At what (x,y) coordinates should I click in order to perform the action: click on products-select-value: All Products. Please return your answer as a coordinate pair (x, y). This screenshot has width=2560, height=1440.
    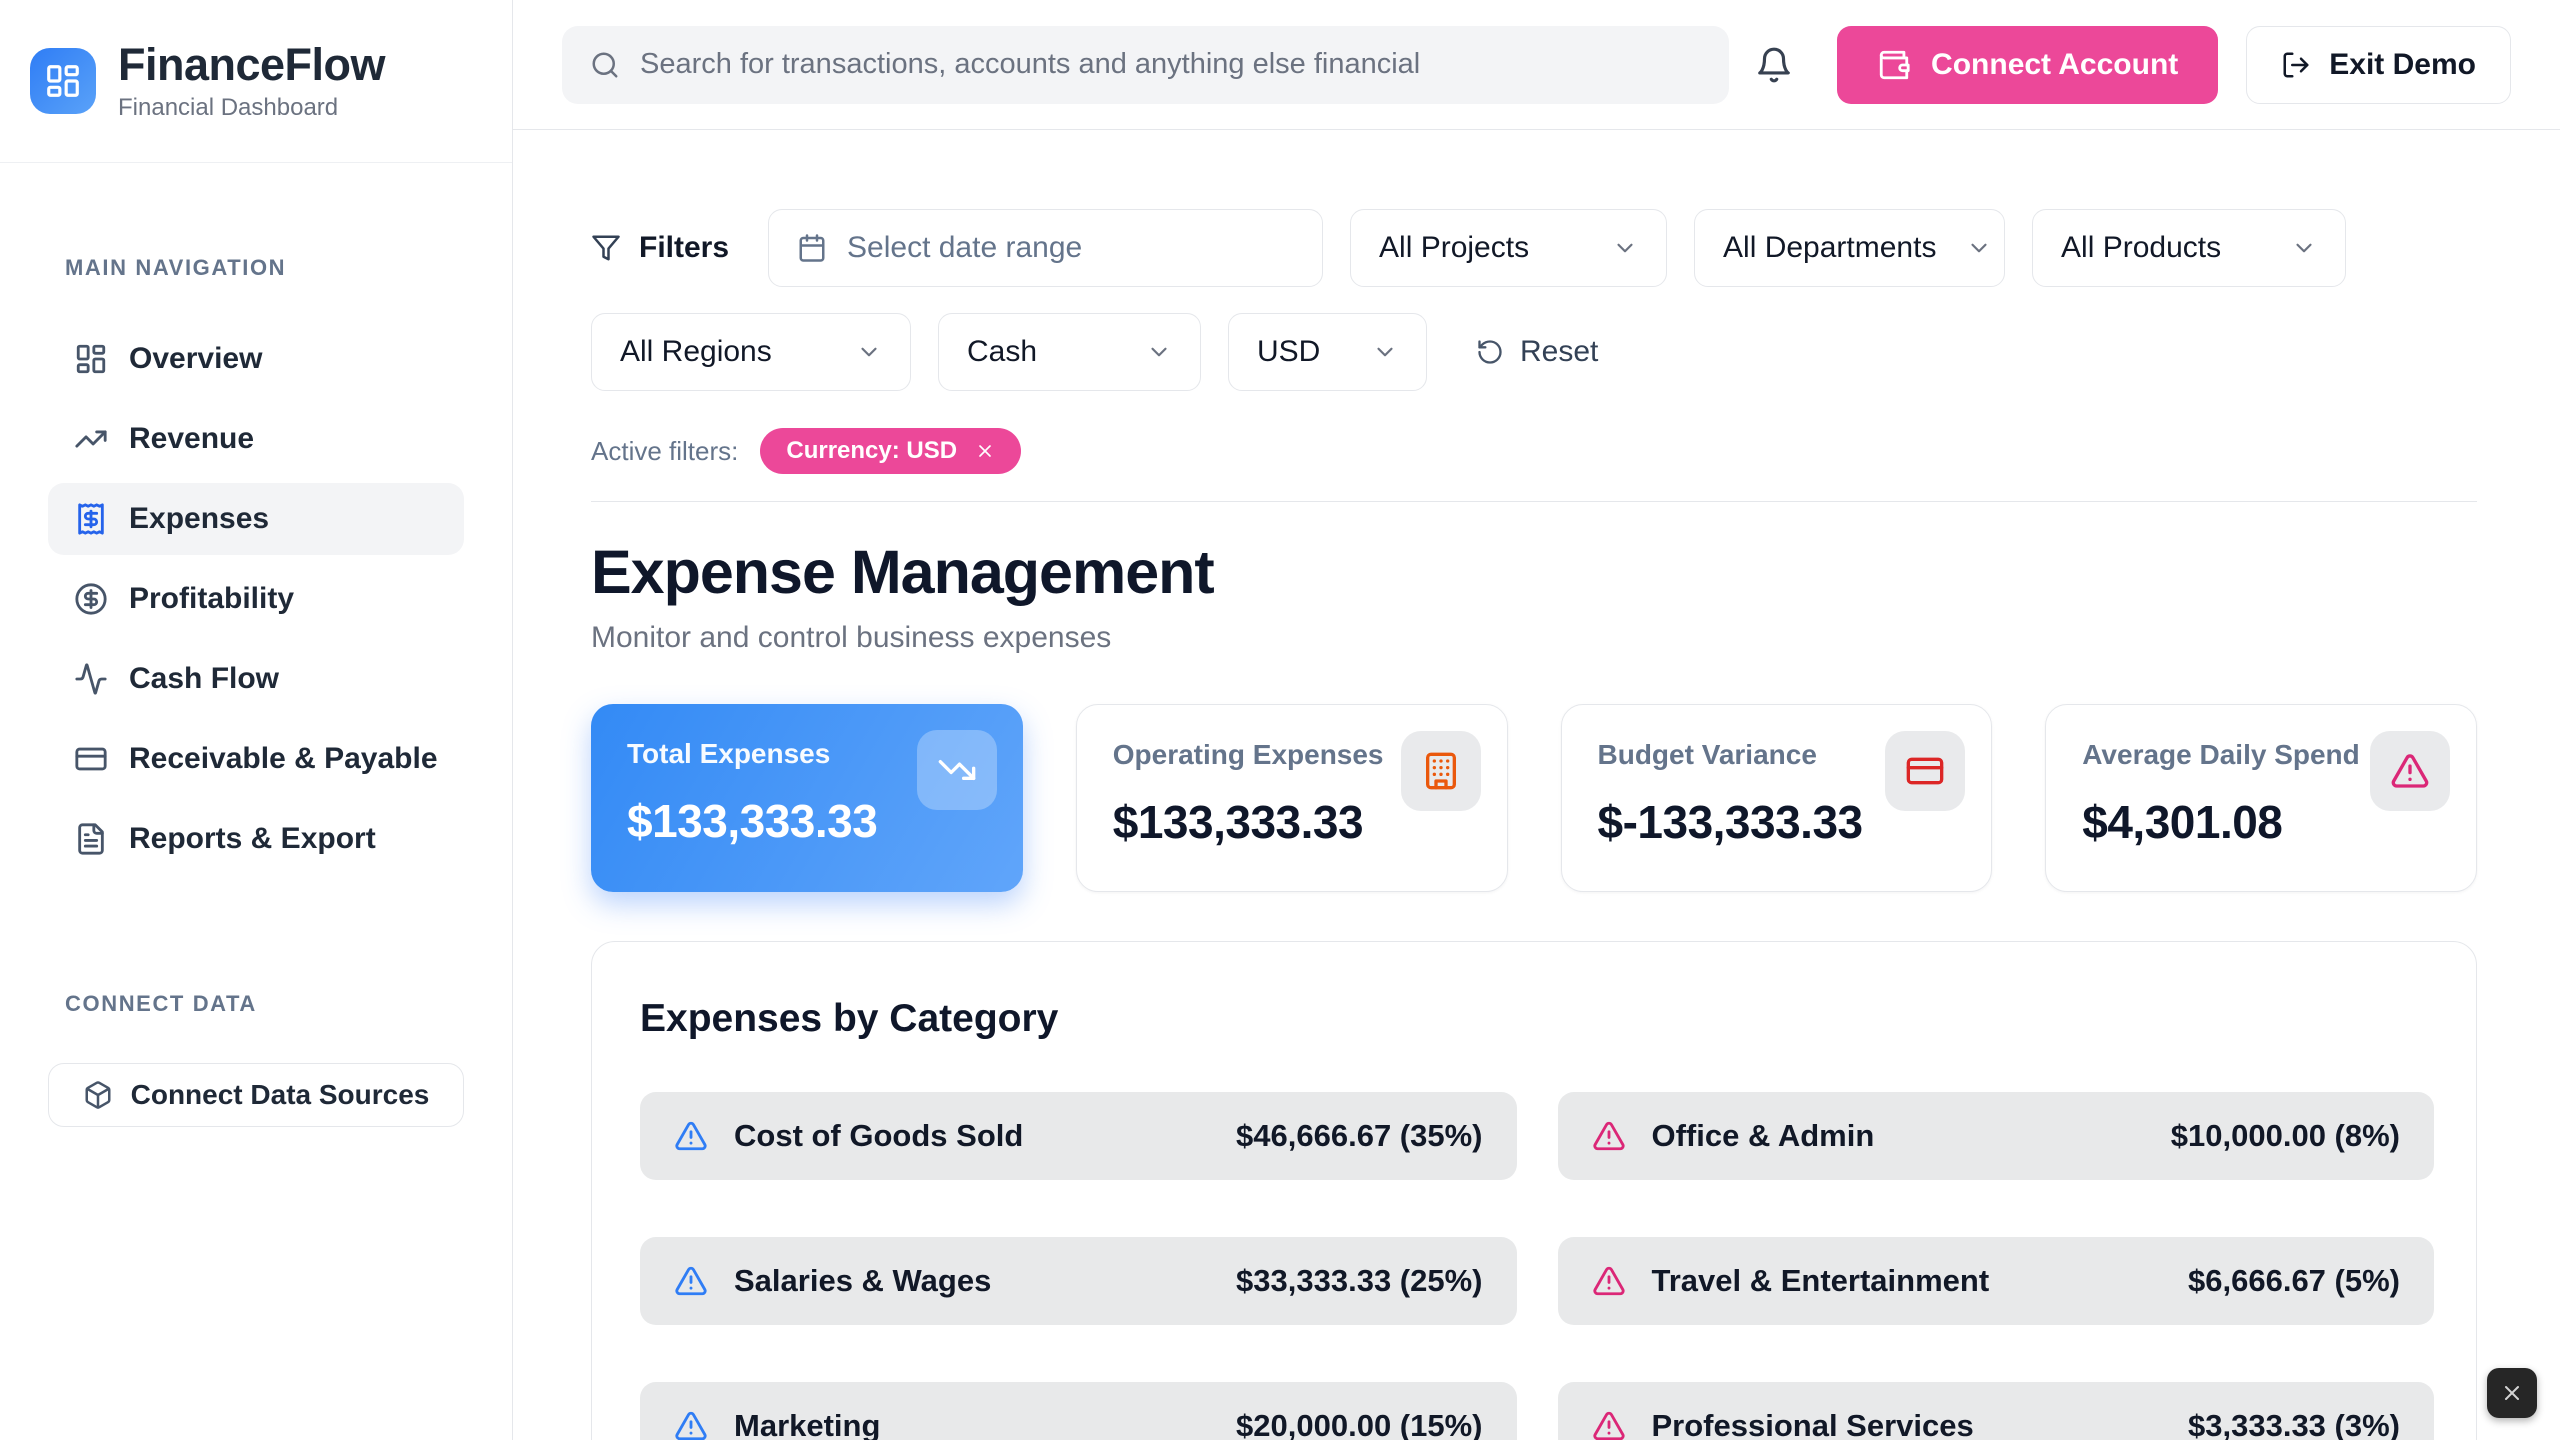
    Looking at the image, I should click on (2141, 247).